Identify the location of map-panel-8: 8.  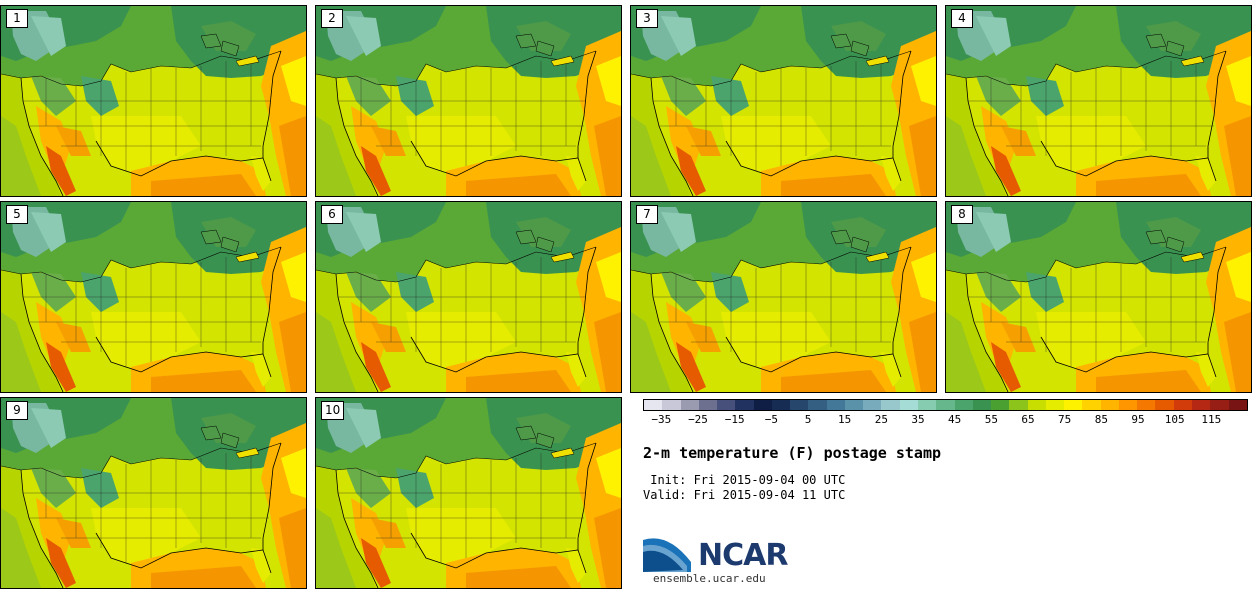
(1098, 297).